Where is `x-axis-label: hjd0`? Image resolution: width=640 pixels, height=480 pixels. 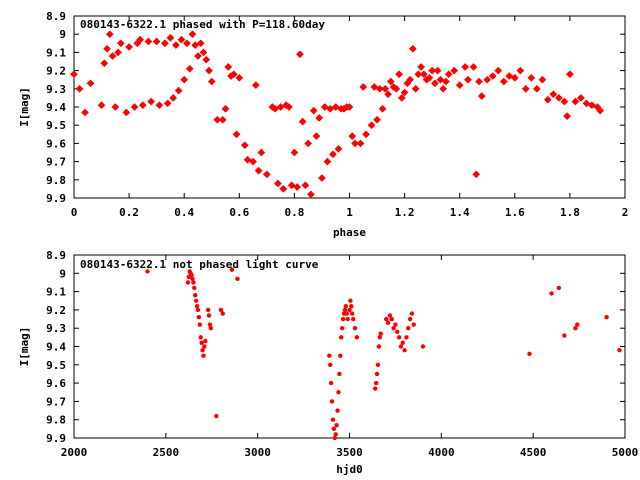
x-axis-label: hjd0 is located at coordinates (349, 469).